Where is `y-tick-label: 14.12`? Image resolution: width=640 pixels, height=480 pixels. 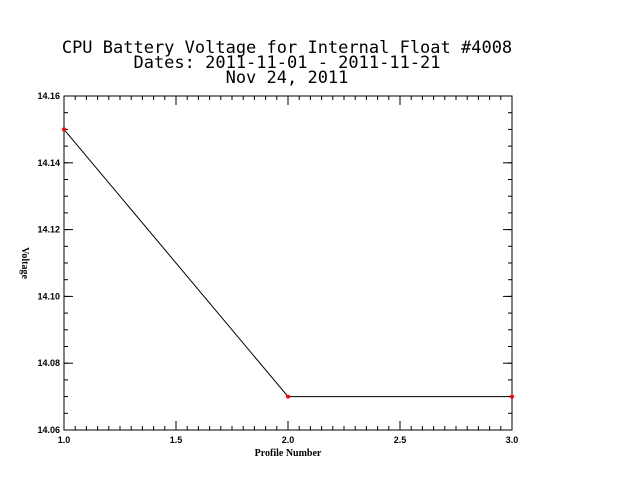
y-tick-label: 14.12 is located at coordinates (48, 230).